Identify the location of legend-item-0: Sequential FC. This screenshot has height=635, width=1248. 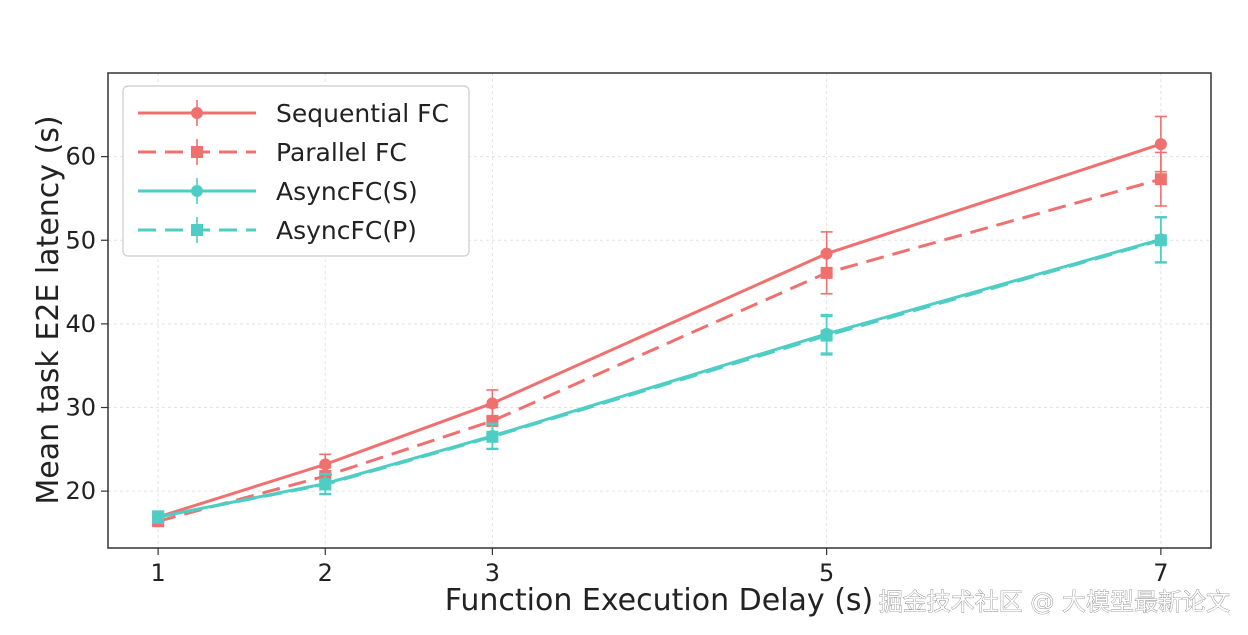
(293, 113).